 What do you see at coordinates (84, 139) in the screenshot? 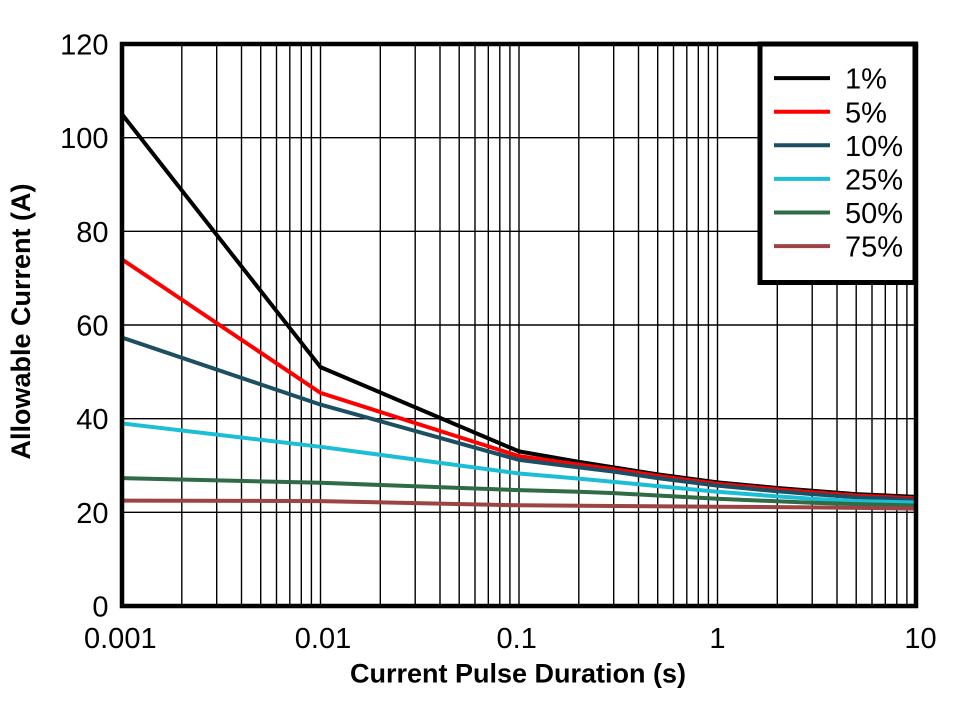
I see `svg-text: 100` at bounding box center [84, 139].